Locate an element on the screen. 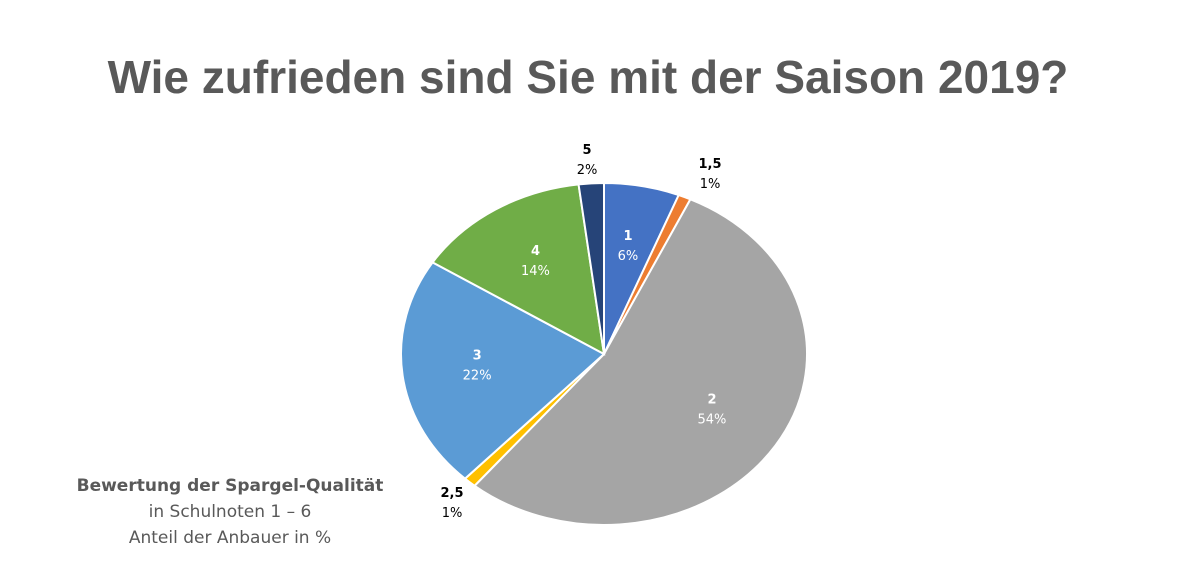  slice-percent-label: 6% is located at coordinates (628, 256).